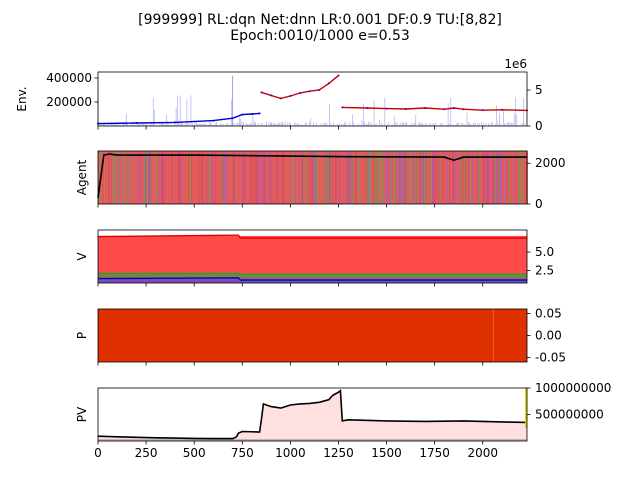 The image size is (640, 480). Describe the element at coordinates (82, 256) in the screenshot. I see `y-axis-label: V` at that location.